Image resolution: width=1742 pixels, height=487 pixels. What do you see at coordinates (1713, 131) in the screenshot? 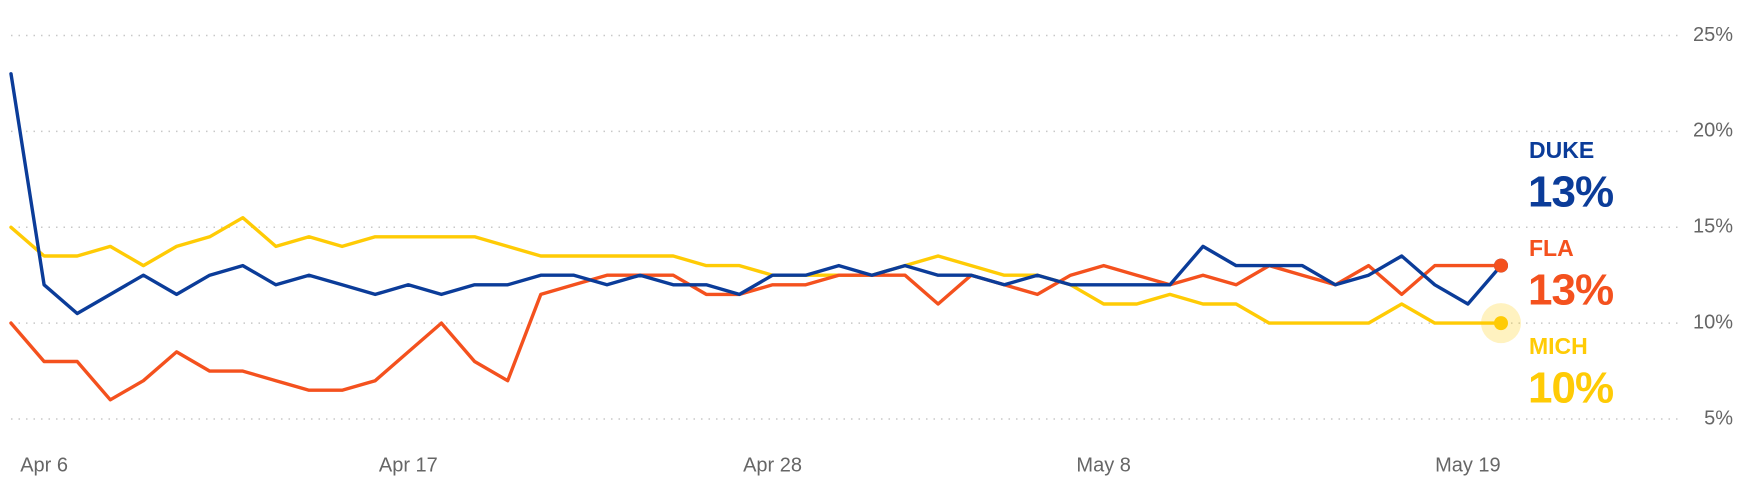
I see `y-tick-label: 20%` at bounding box center [1713, 131].